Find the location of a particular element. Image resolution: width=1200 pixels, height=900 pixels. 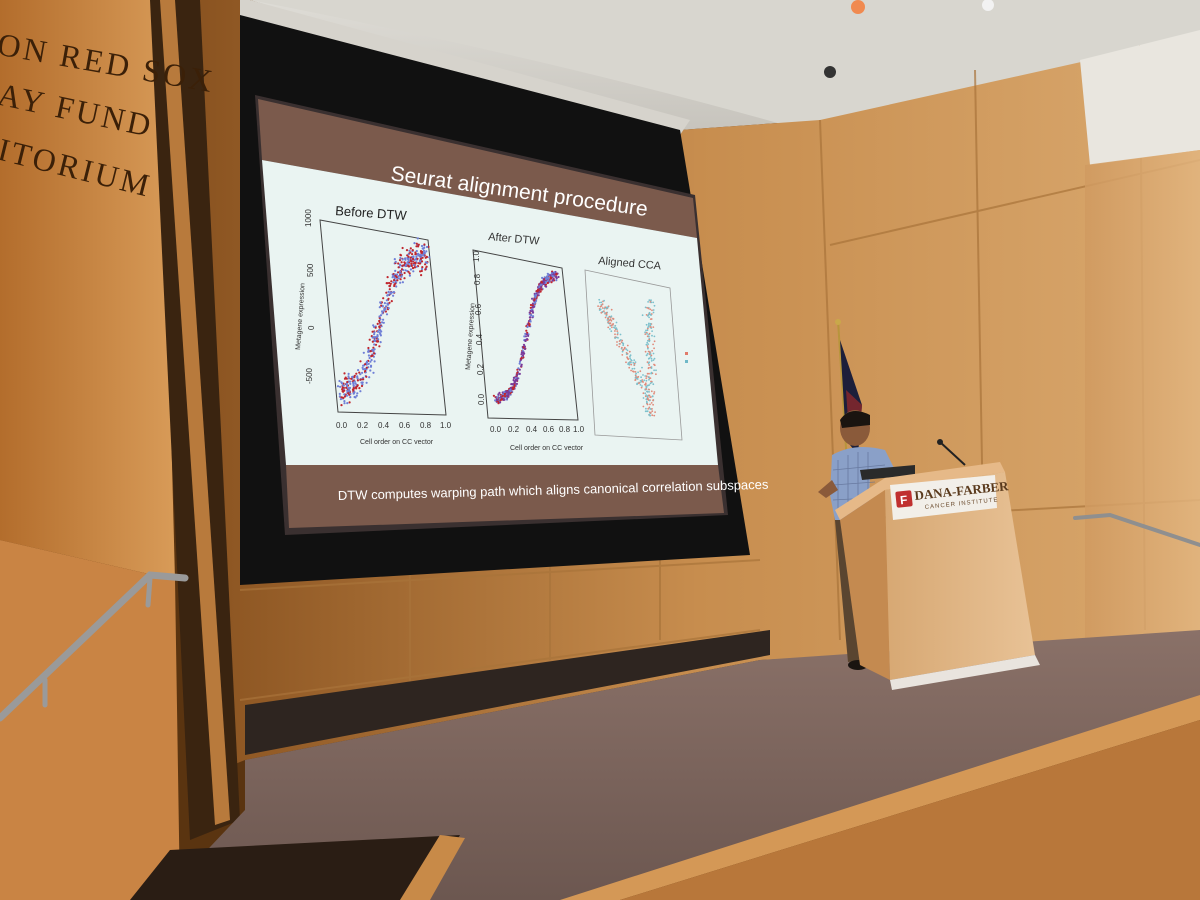

y-tick: 0.6 is located at coordinates (478, 309).